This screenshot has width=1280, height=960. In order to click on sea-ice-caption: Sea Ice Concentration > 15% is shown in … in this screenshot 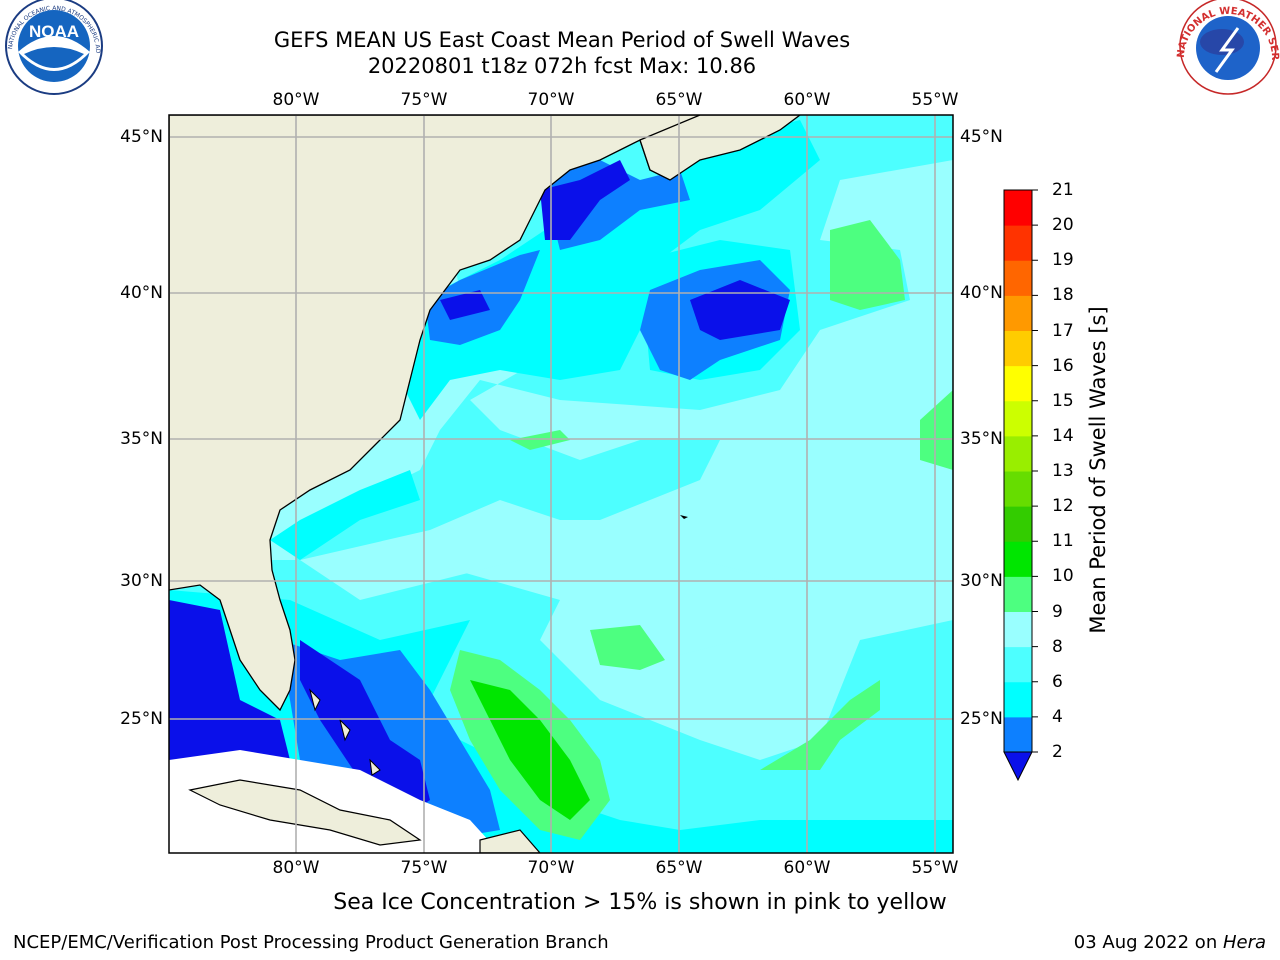, I will do `click(640, 902)`.